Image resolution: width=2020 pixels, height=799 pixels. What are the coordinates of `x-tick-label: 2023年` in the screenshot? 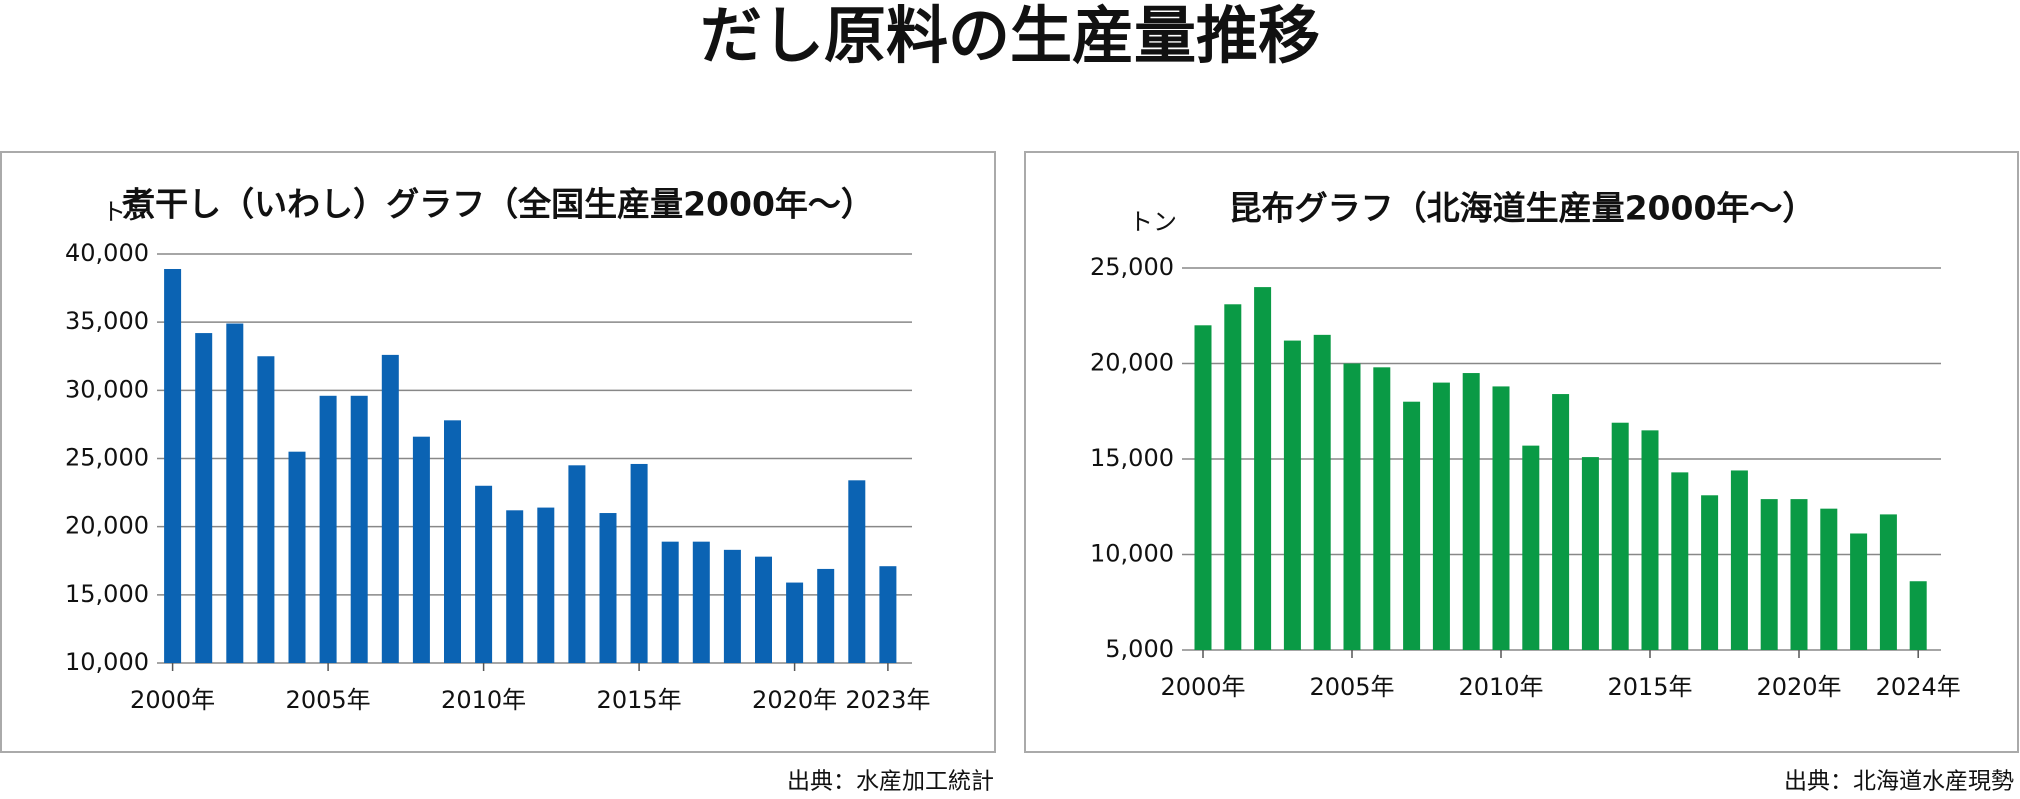 It's located at (887, 700).